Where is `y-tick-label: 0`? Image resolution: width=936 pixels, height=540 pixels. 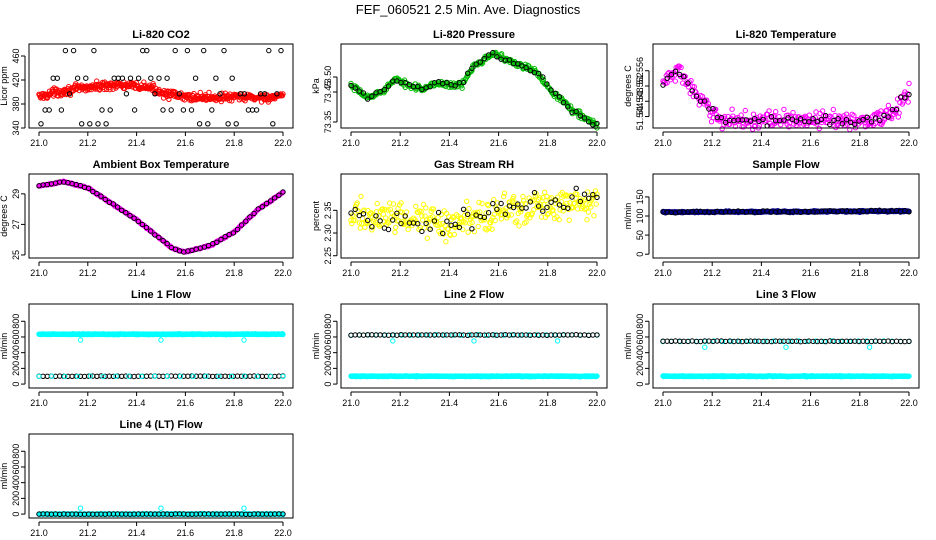
y-tick-label: 0 is located at coordinates (640, 254).